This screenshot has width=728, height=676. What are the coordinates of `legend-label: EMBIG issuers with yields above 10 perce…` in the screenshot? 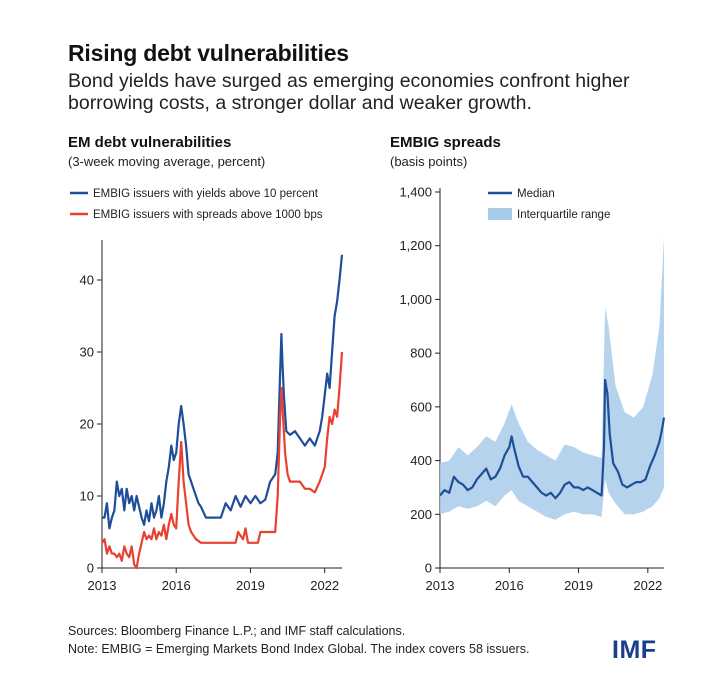 It's located at (206, 194).